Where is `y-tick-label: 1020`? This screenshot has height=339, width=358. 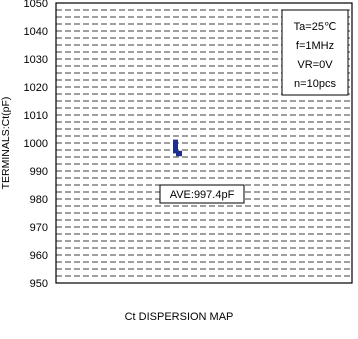
y-tick-label: 1020 is located at coordinates (36, 88).